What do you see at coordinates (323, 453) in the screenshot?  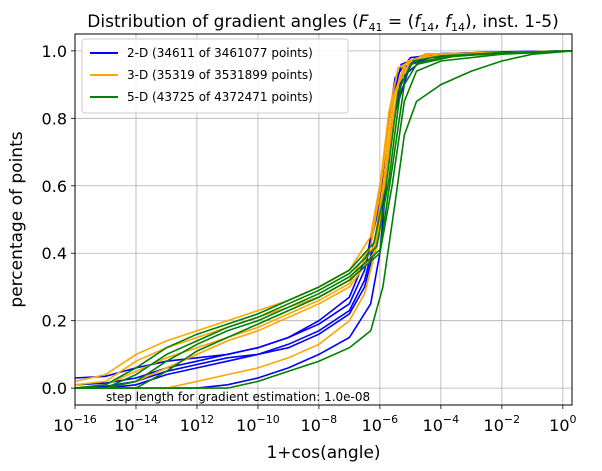 I see `x-axis-label: 1+cos(angle)` at bounding box center [323, 453].